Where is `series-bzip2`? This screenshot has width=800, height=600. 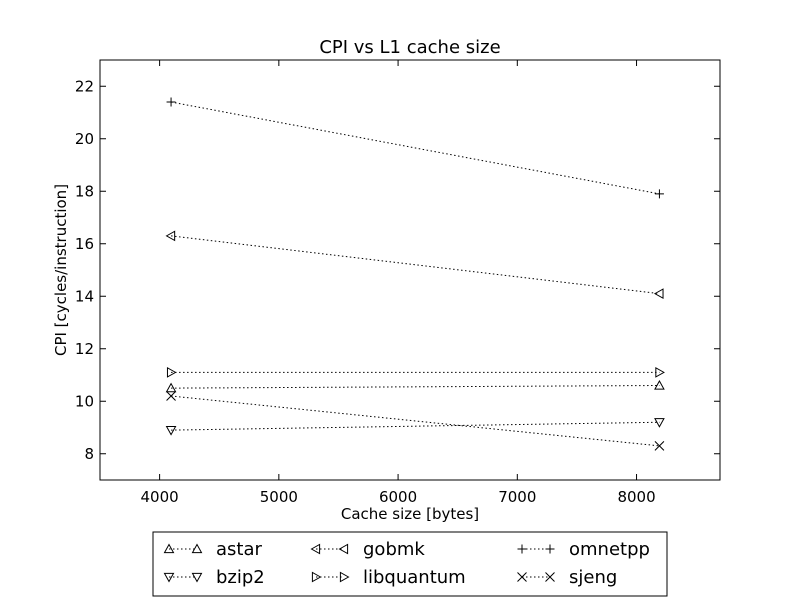
series-bzip2 is located at coordinates (415, 427).